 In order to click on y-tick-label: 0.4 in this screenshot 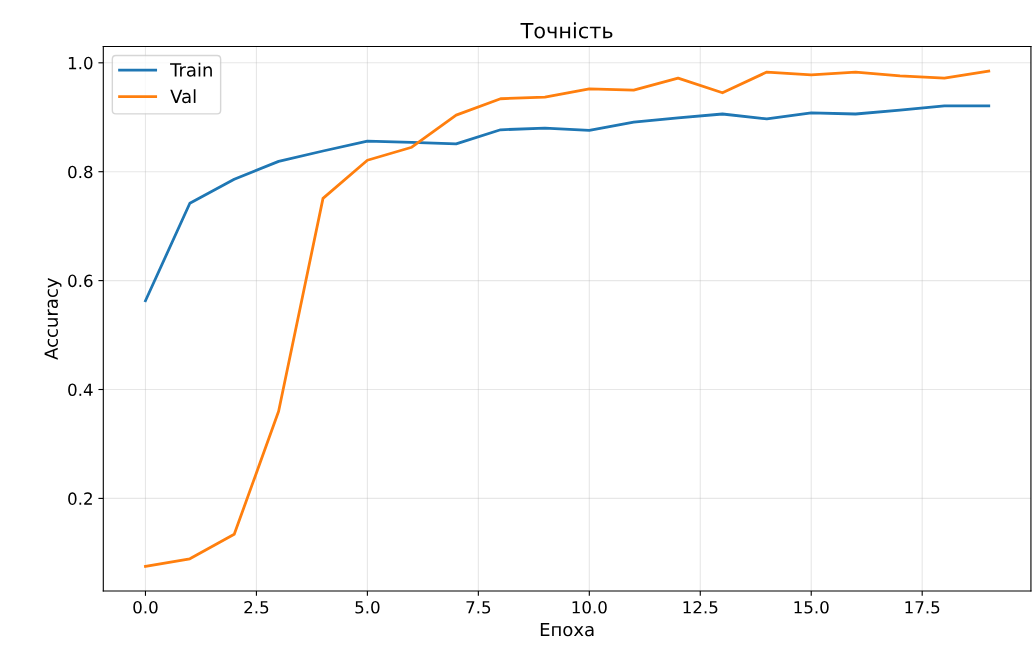, I will do `click(80, 390)`.